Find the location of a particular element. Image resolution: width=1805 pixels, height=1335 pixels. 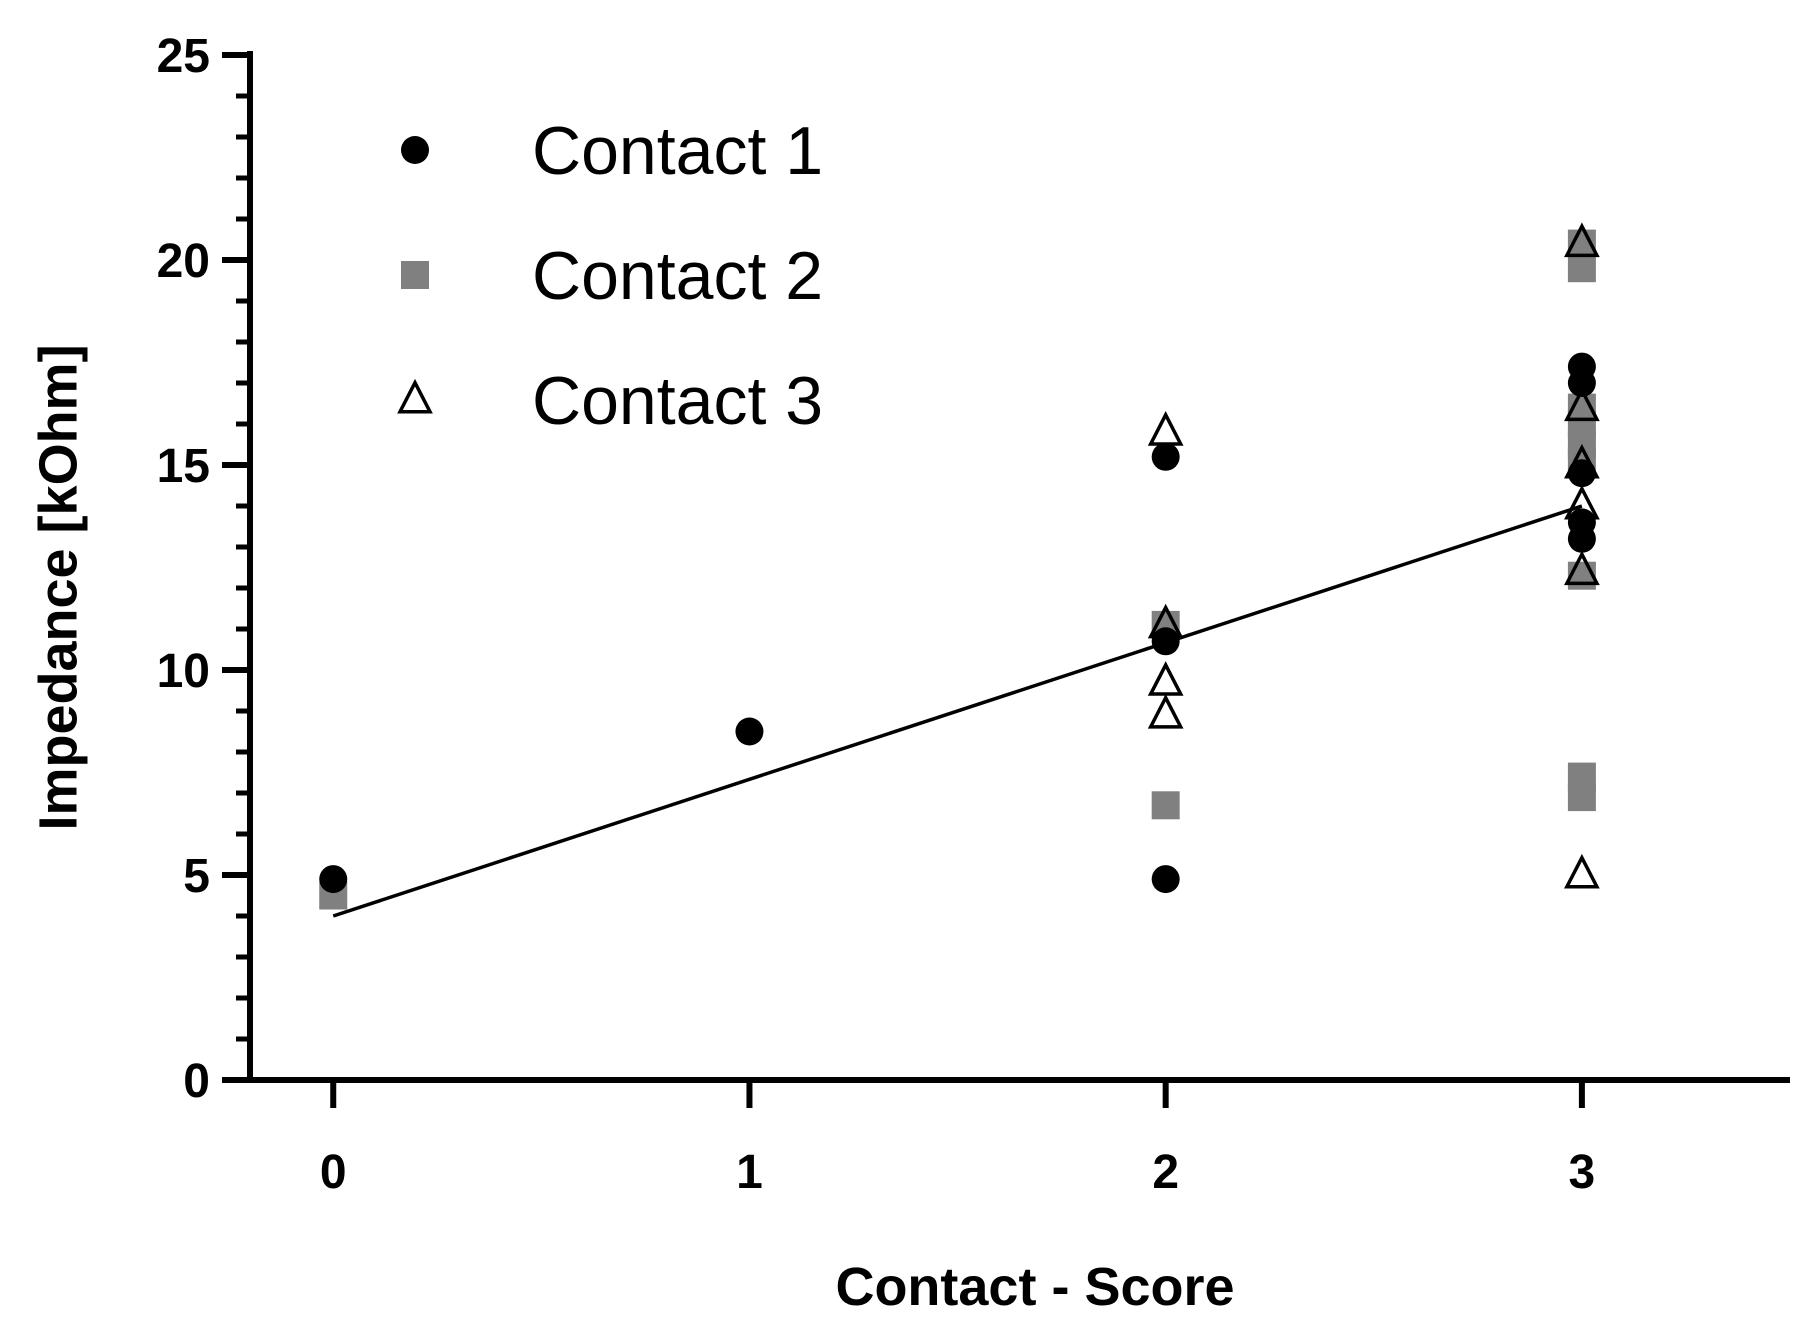

x-tick-label: 2 is located at coordinates (1165, 1172).